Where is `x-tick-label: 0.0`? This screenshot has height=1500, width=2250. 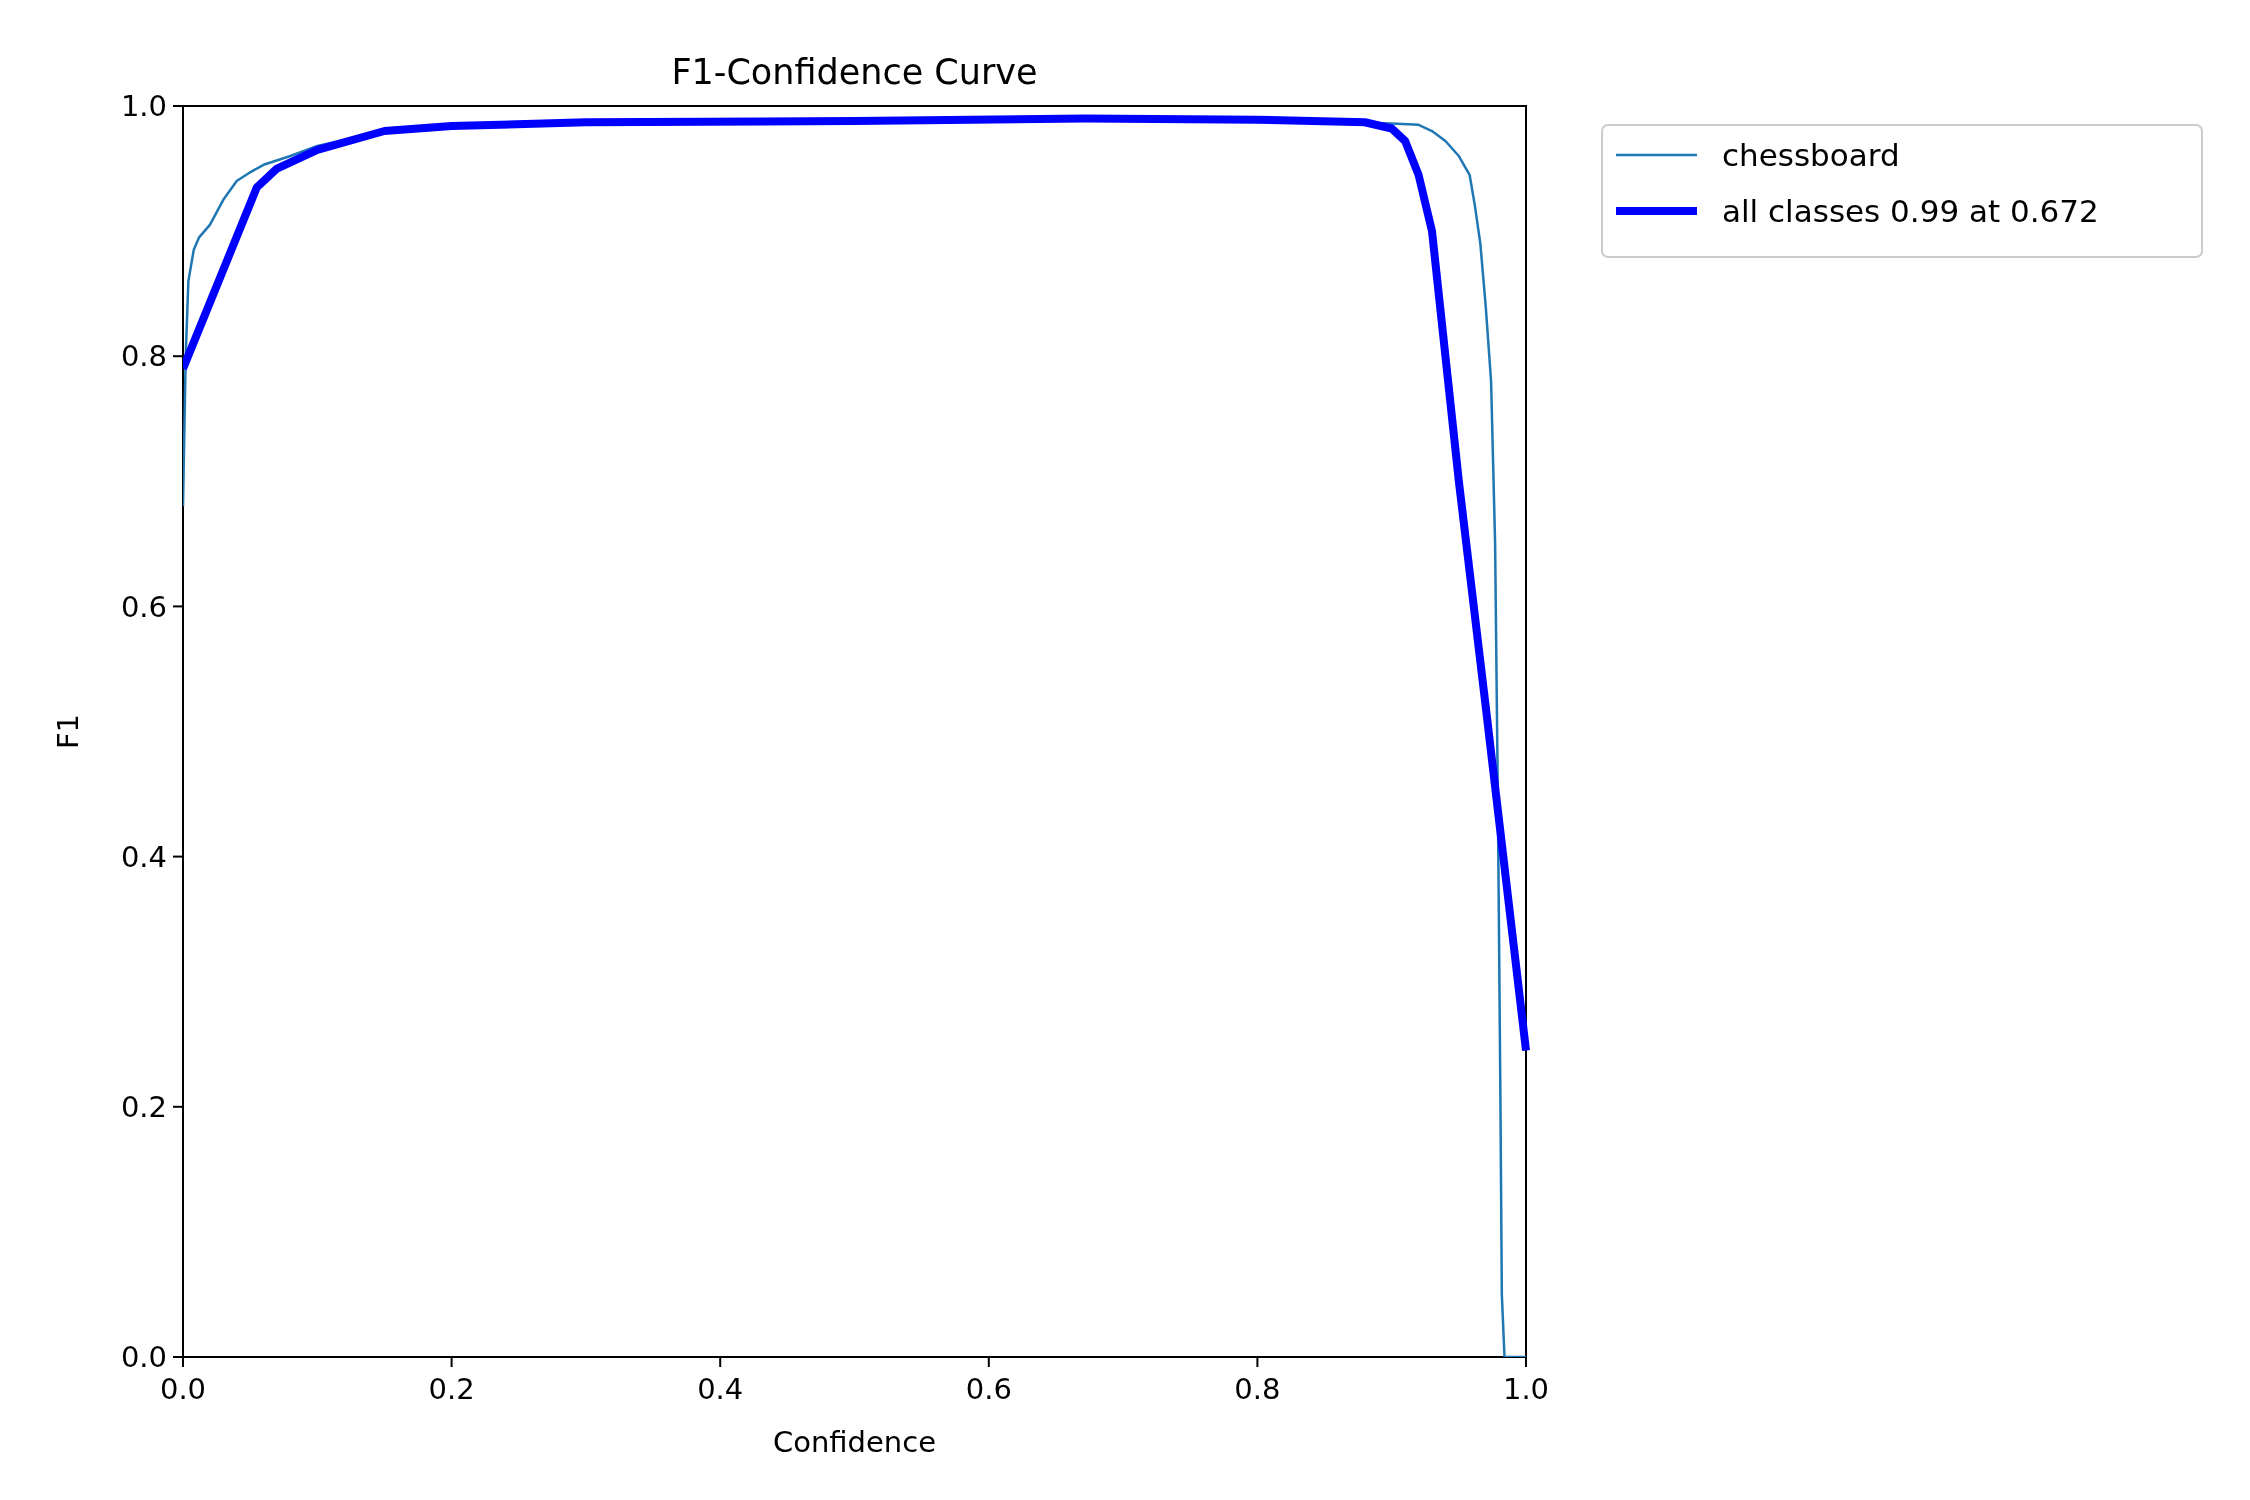
x-tick-label: 0.0 is located at coordinates (183, 1389).